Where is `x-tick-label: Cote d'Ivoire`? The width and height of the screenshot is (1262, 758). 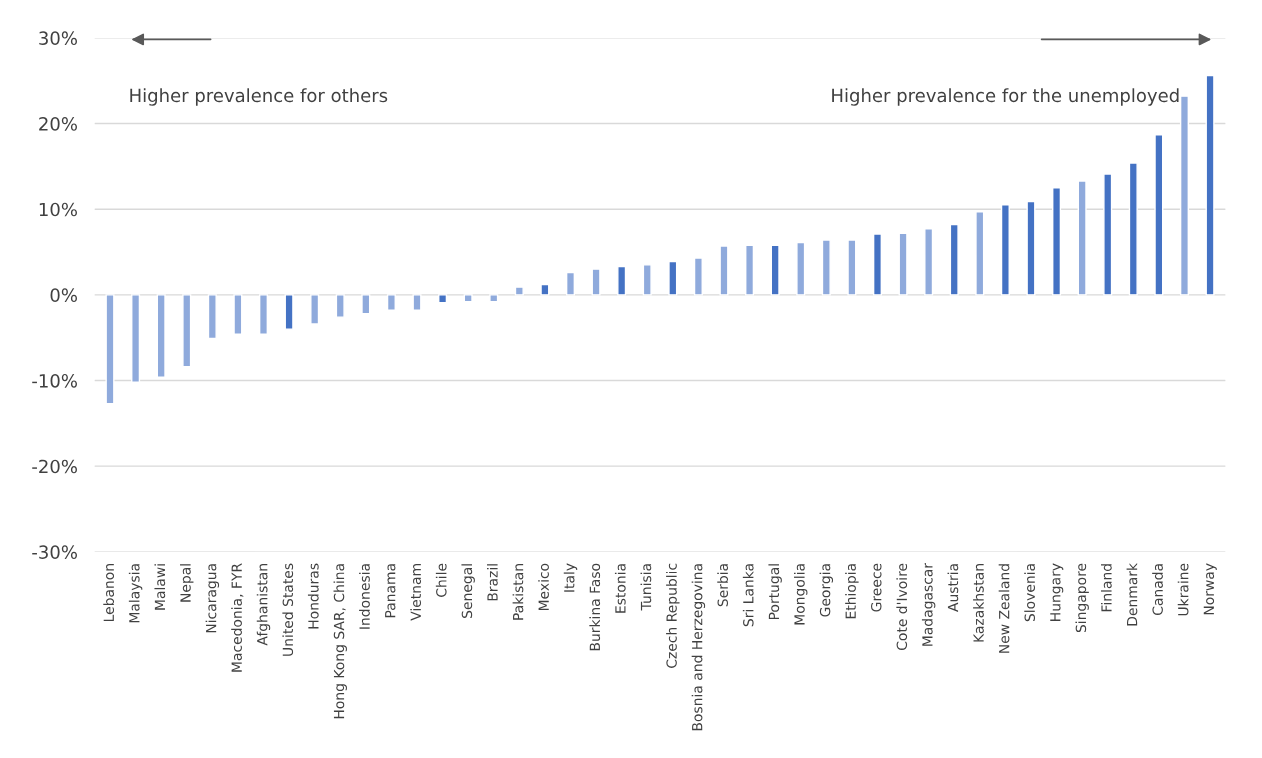
x-tick-label: Cote d'Ivoire is located at coordinates (902, 607).